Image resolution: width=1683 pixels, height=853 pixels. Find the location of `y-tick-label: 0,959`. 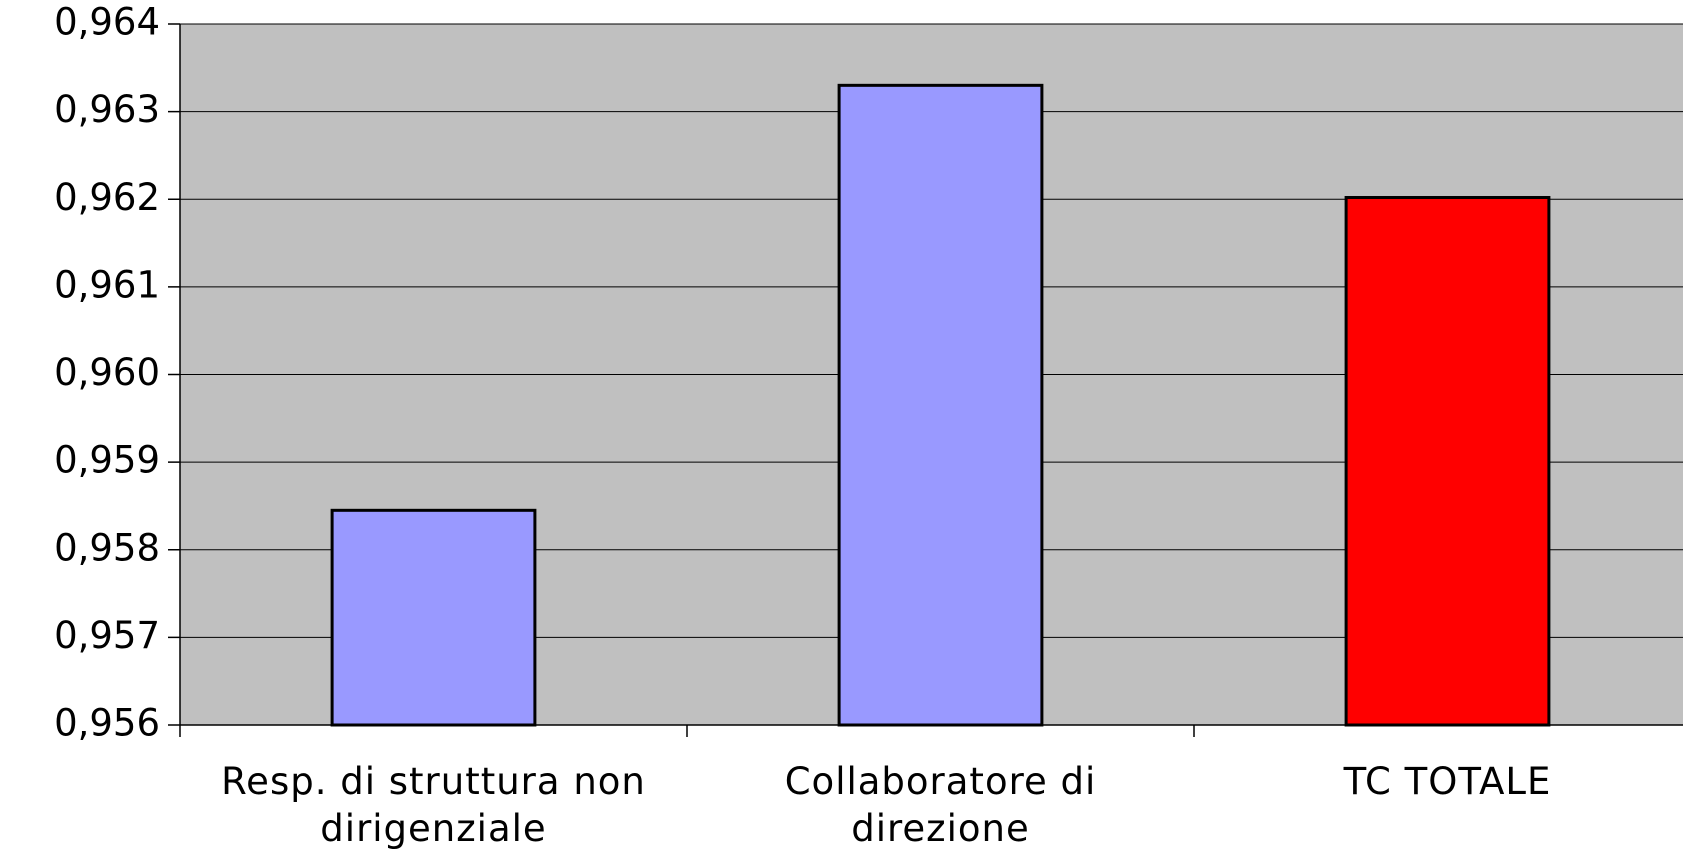

y-tick-label: 0,959 is located at coordinates (107, 460).